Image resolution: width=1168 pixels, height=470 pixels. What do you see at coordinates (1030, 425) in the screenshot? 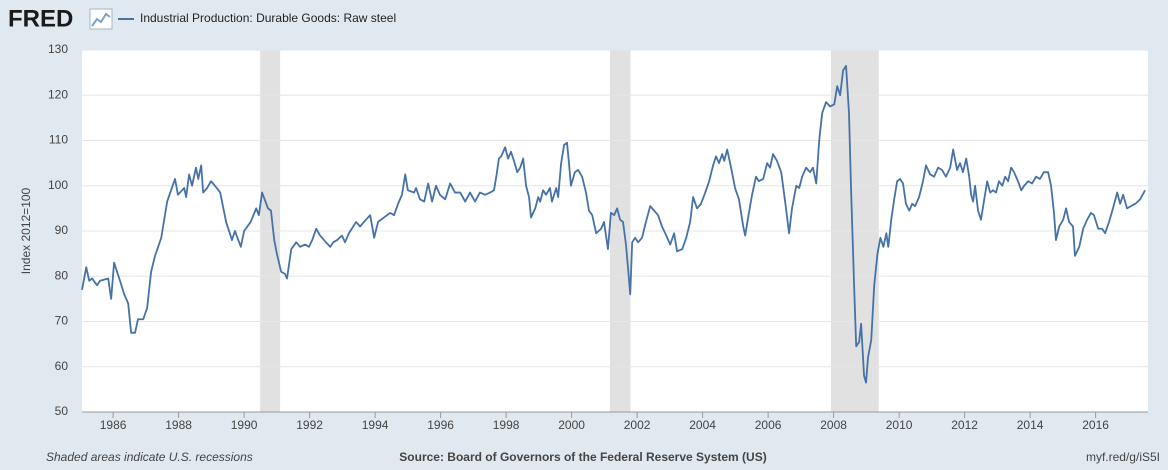
I see `x-tick-label: 2014` at bounding box center [1030, 425].